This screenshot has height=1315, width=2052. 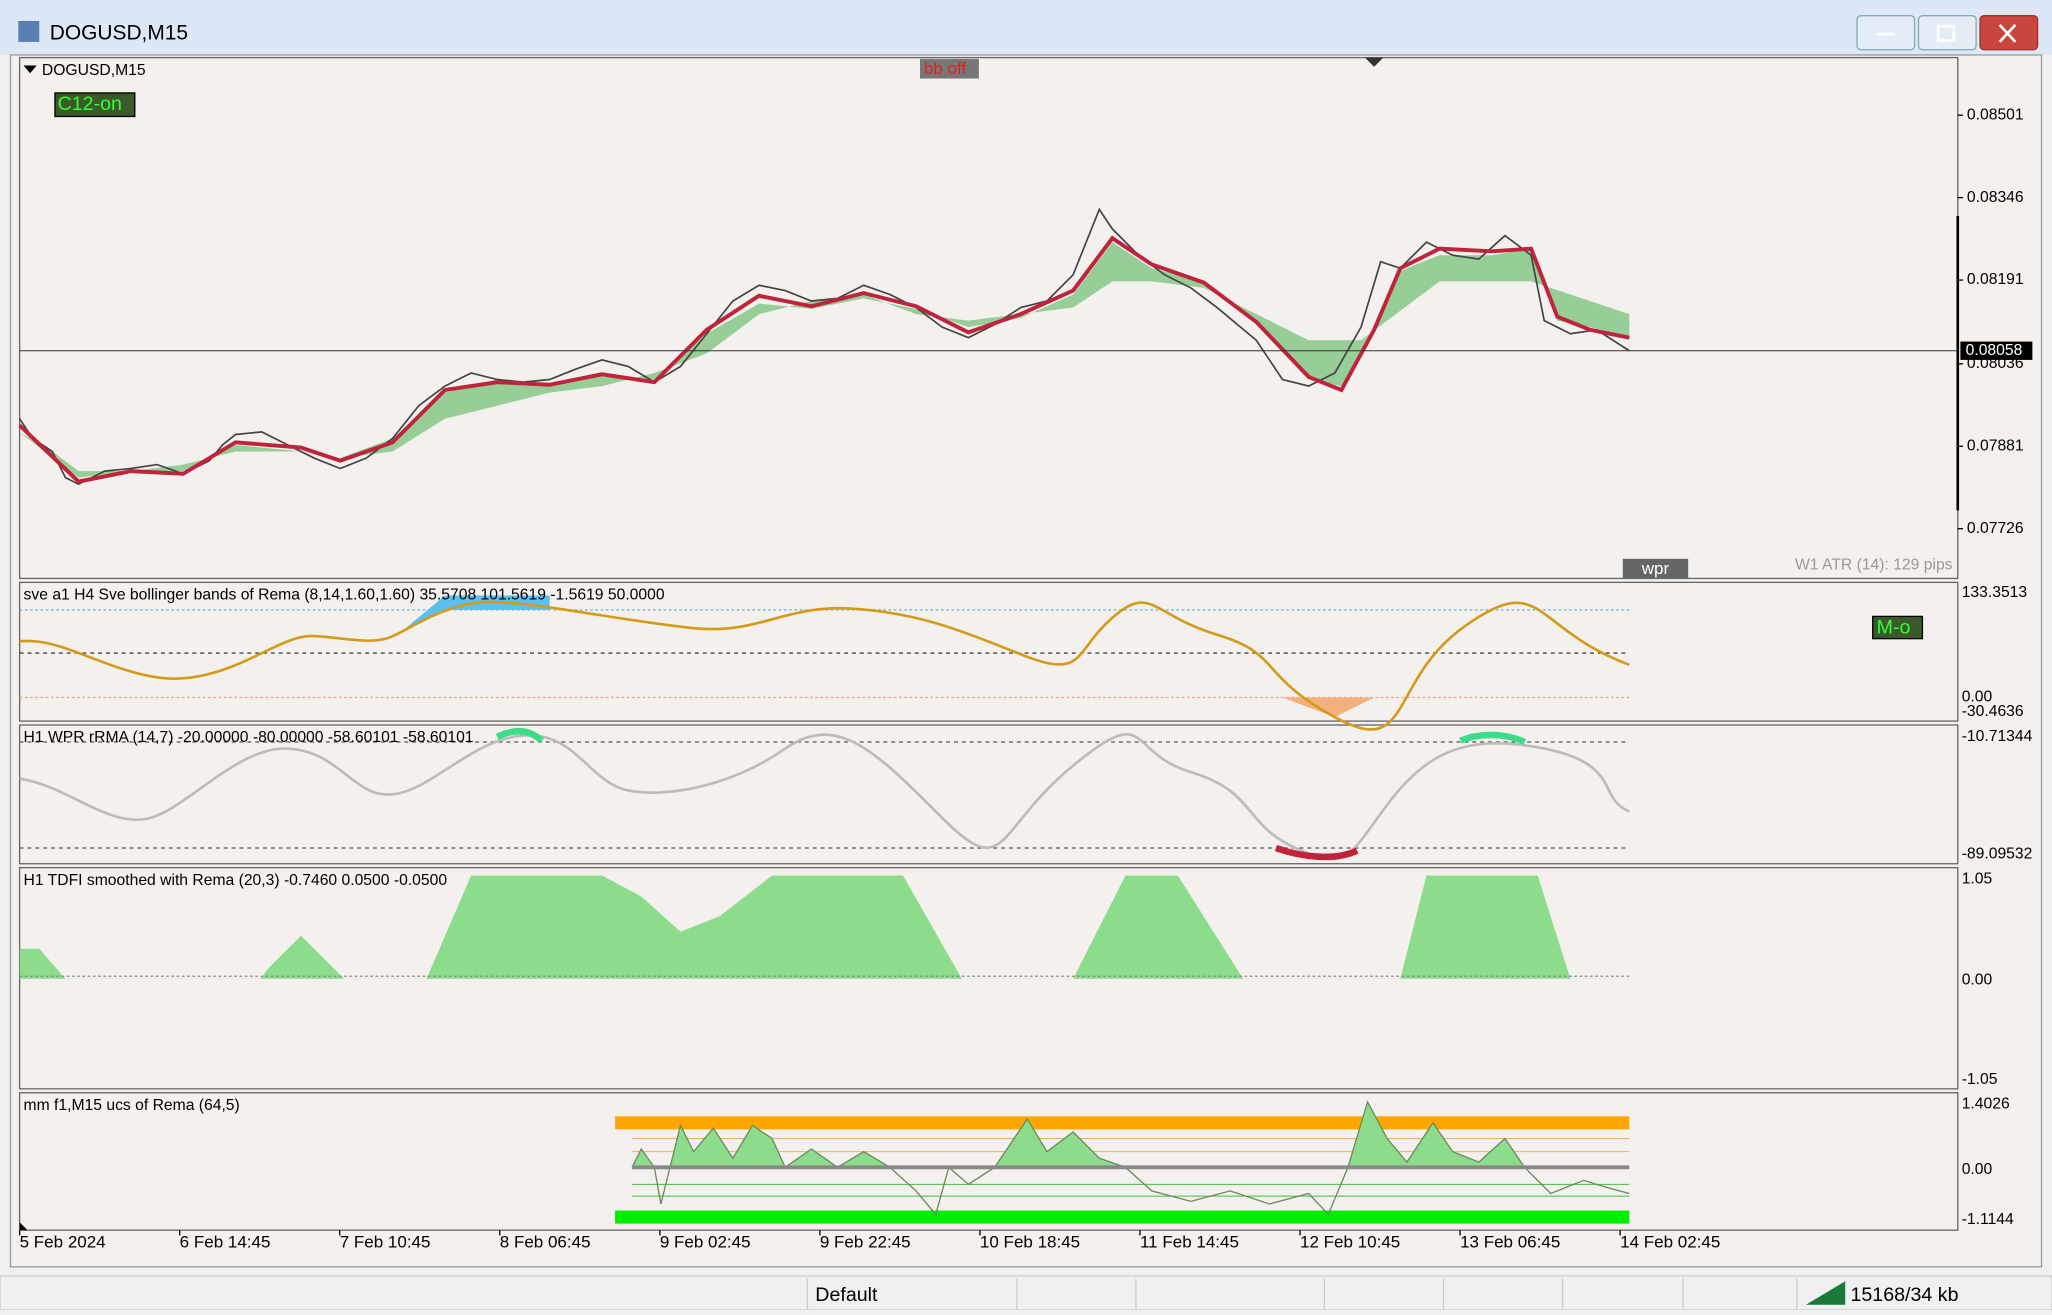 What do you see at coordinates (30, 69) in the screenshot?
I see `collapse-arrow` at bounding box center [30, 69].